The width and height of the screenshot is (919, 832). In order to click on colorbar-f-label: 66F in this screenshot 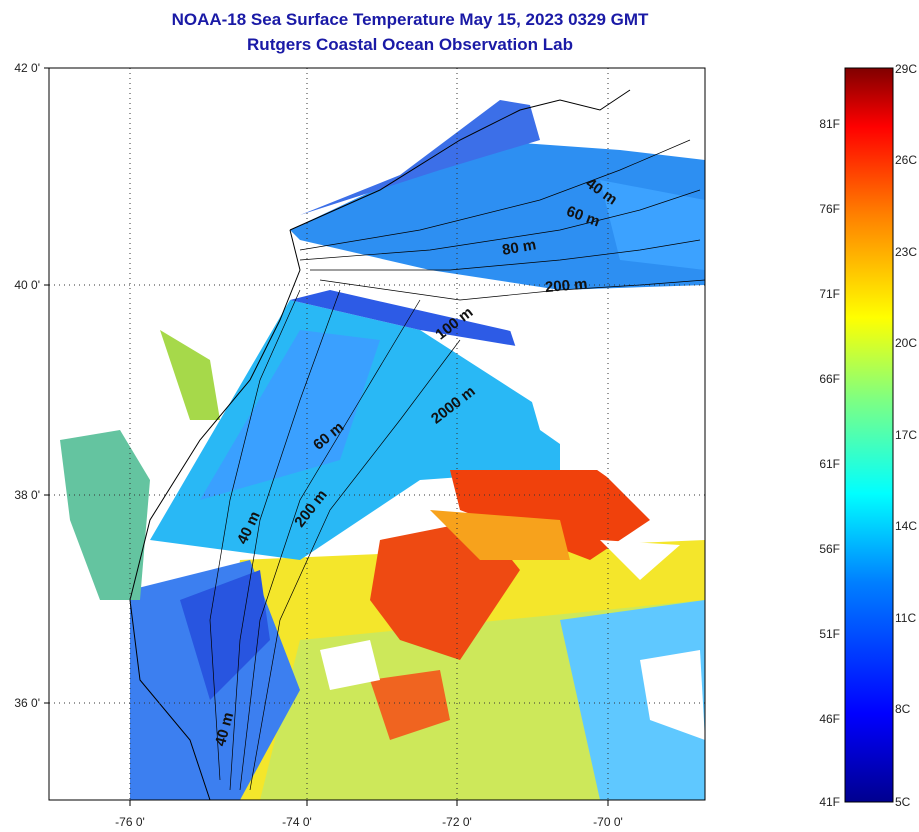, I will do `click(829, 379)`.